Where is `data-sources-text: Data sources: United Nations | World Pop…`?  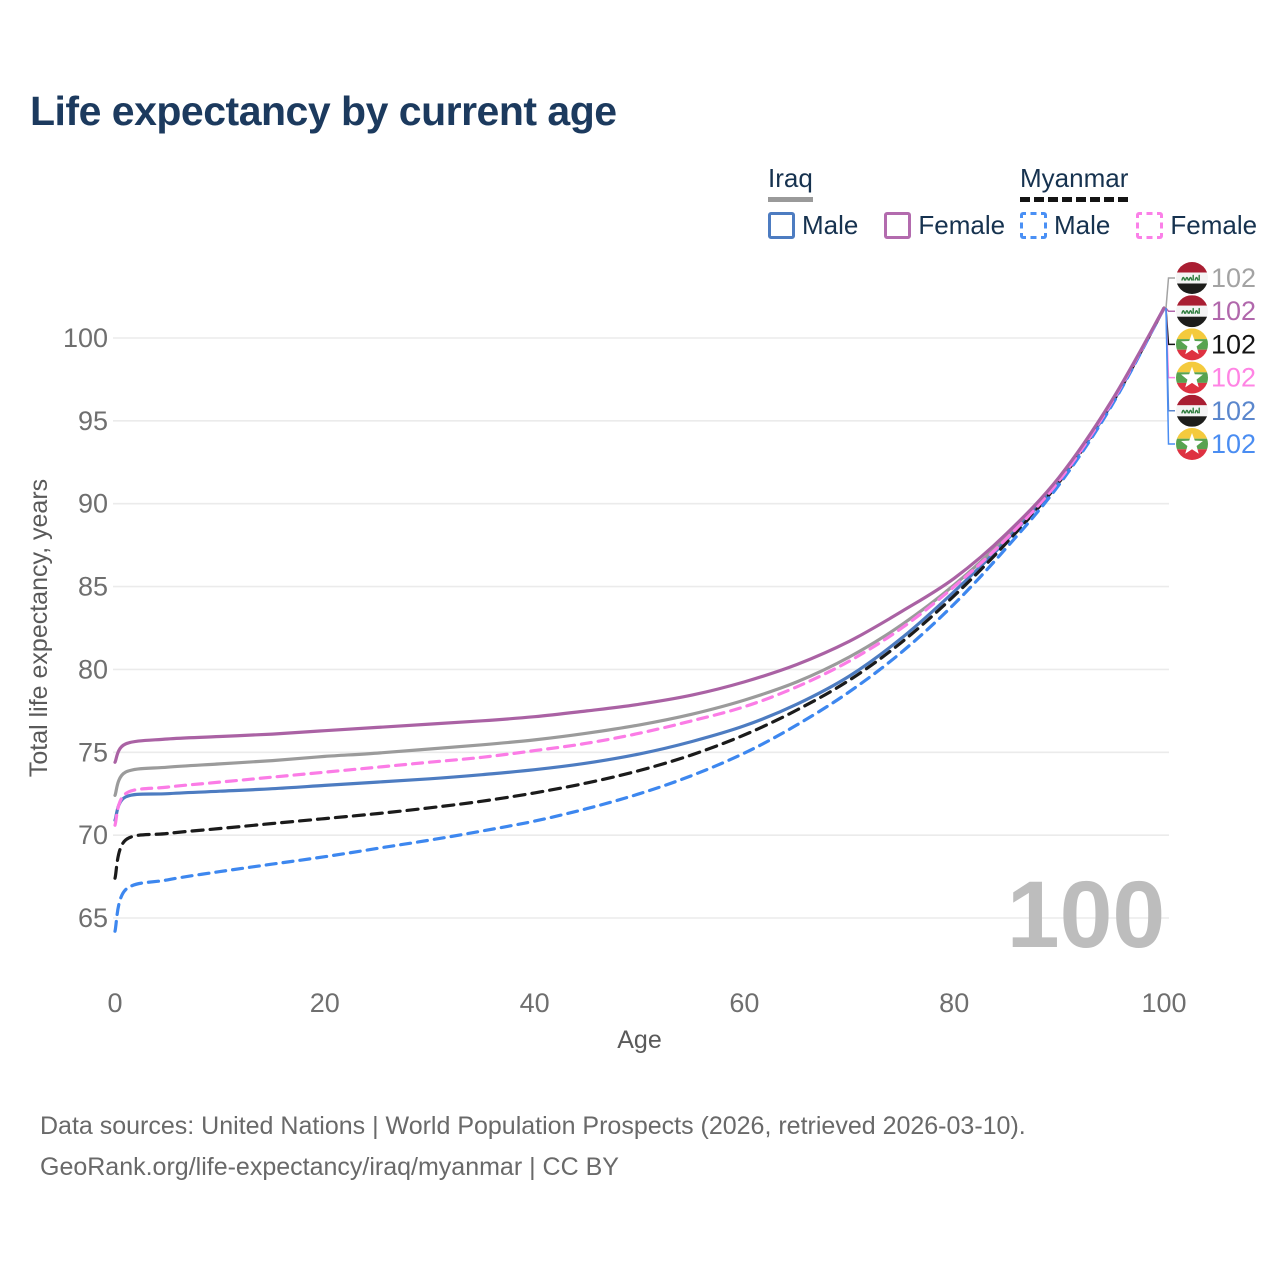 data-sources-text: Data sources: United Nations | World Pop… is located at coordinates (533, 1126).